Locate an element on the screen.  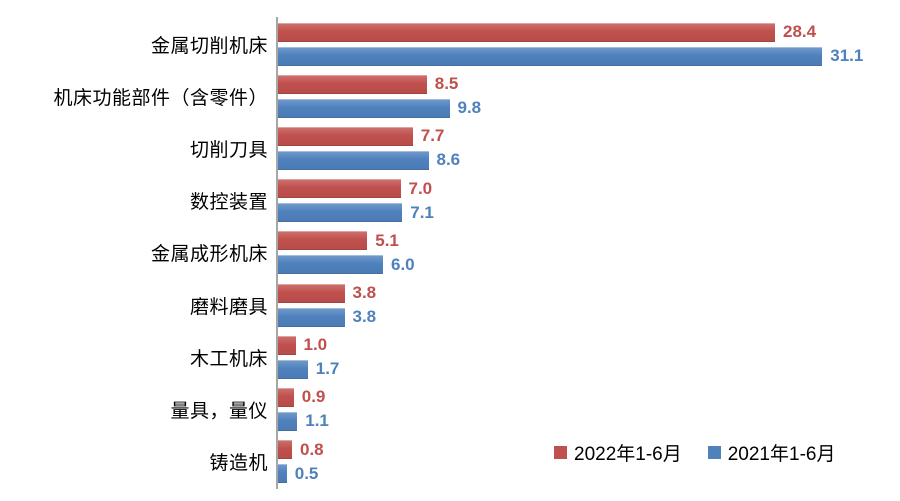
value-label-series-0: 28.4 is located at coordinates (800, 31).